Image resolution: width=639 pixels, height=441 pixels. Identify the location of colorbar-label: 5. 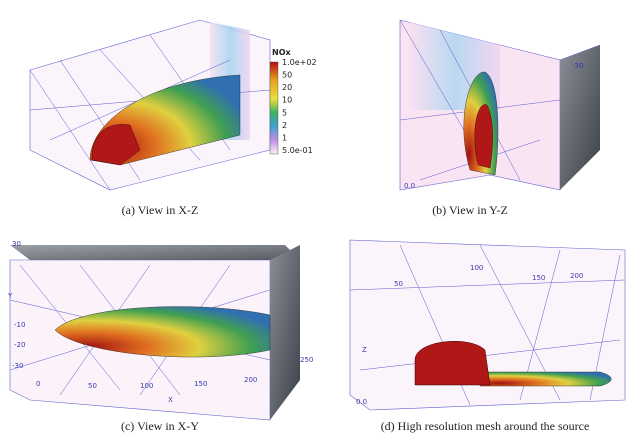
(284, 112).